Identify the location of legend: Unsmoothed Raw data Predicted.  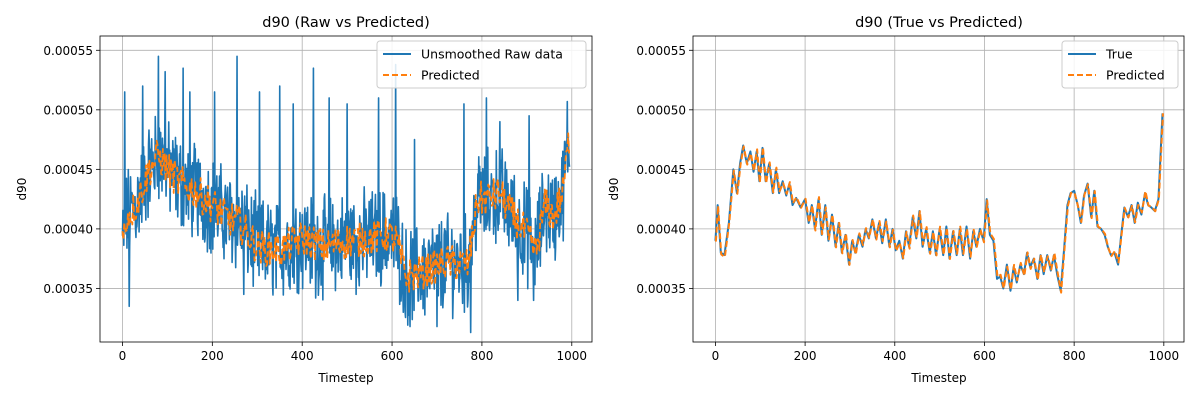
(481, 64).